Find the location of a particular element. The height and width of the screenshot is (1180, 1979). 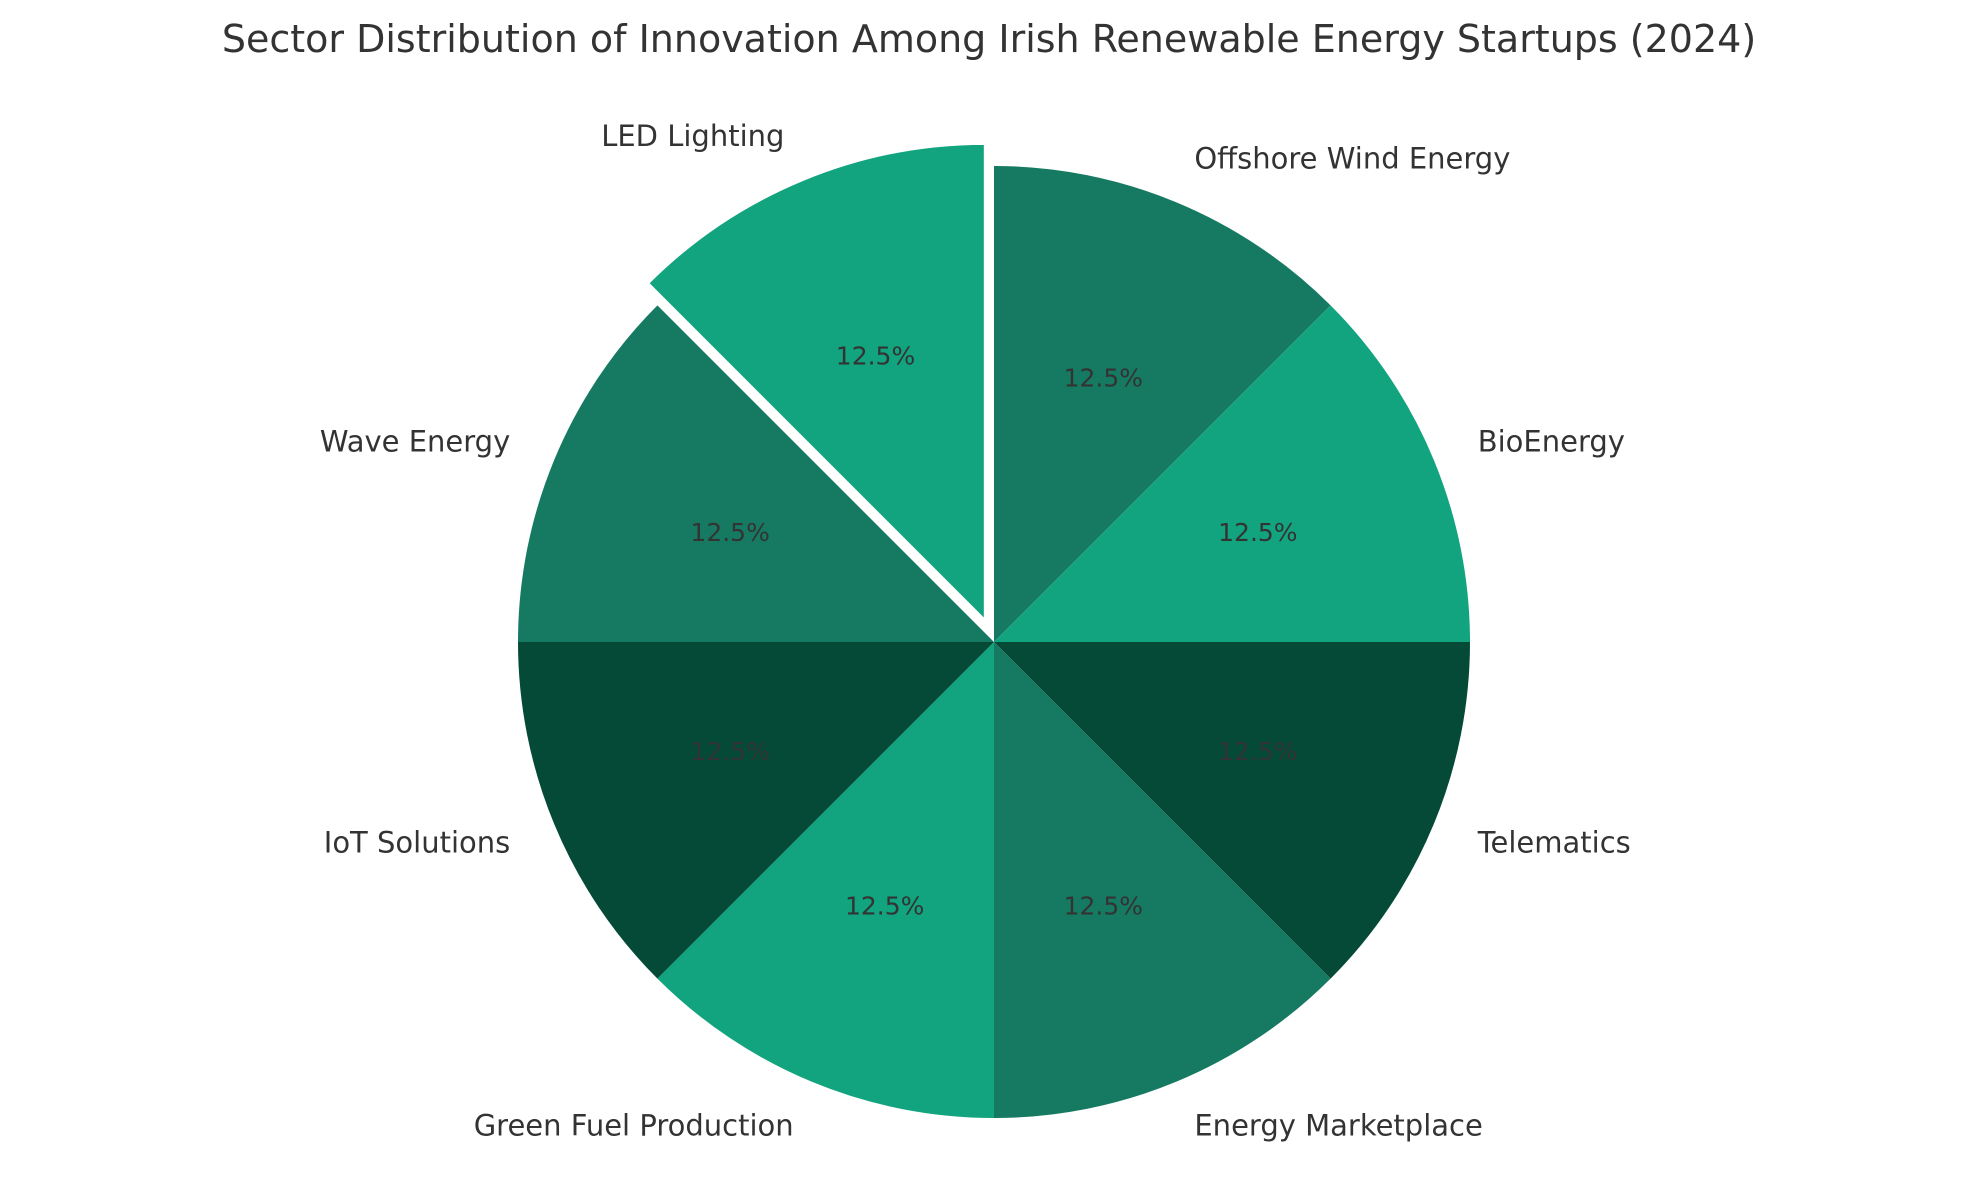

slice-label-iot-solutions: IoT Solutions is located at coordinates (417, 842).